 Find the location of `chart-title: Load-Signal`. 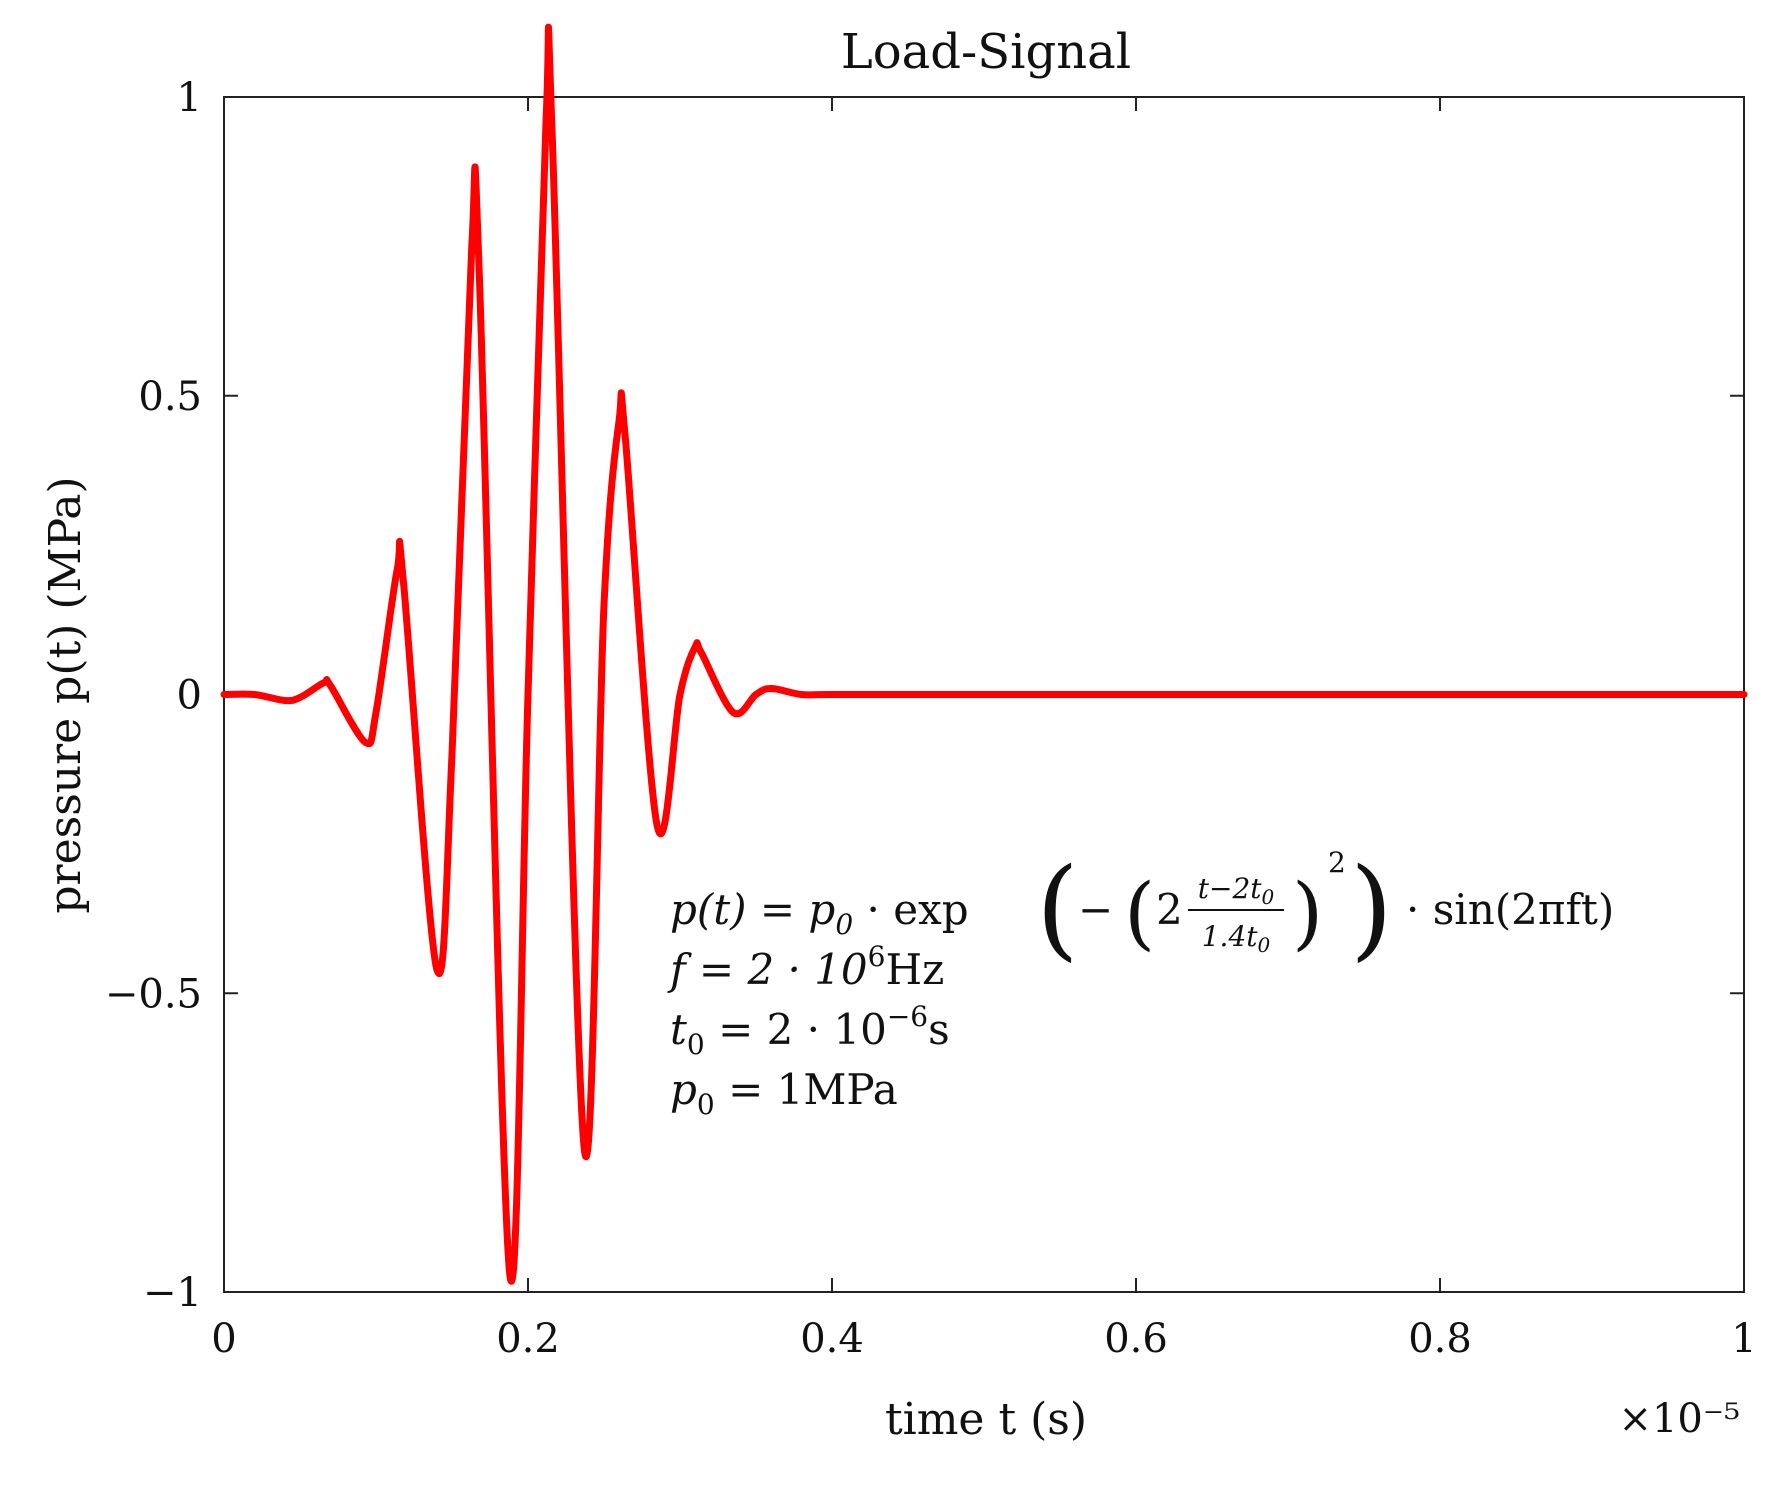

chart-title: Load-Signal is located at coordinates (986, 52).